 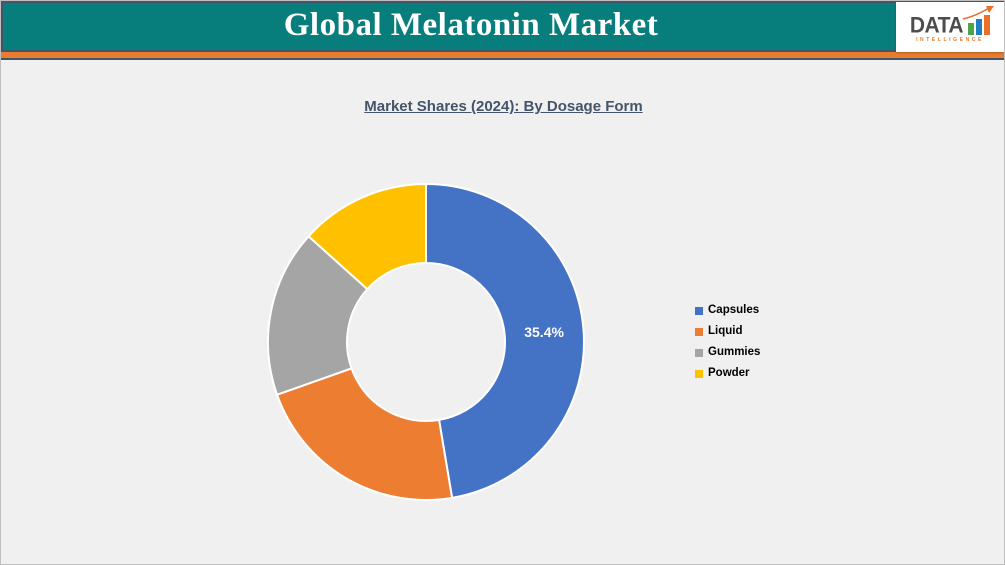 What do you see at coordinates (936, 25) in the screenshot?
I see `logo-wordmark: DATA` at bounding box center [936, 25].